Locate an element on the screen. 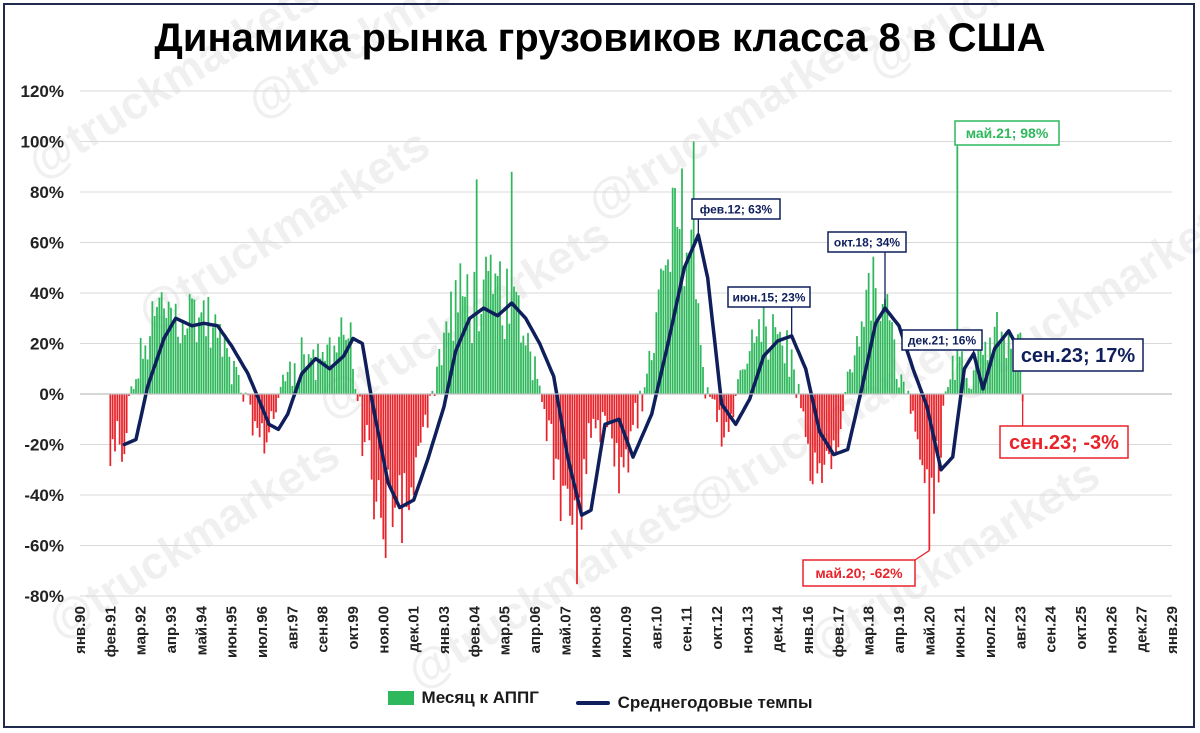 Image resolution: width=1200 pixels, height=733 pixels. y-tick-label: 80% is located at coordinates (47, 192).